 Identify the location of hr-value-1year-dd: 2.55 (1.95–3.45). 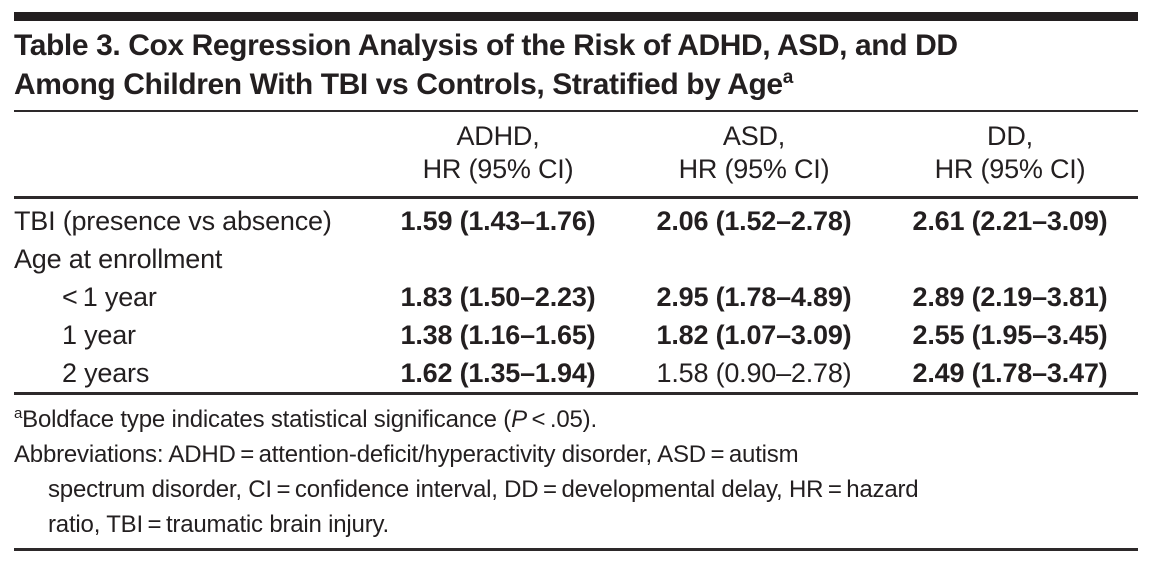
(1010, 335).